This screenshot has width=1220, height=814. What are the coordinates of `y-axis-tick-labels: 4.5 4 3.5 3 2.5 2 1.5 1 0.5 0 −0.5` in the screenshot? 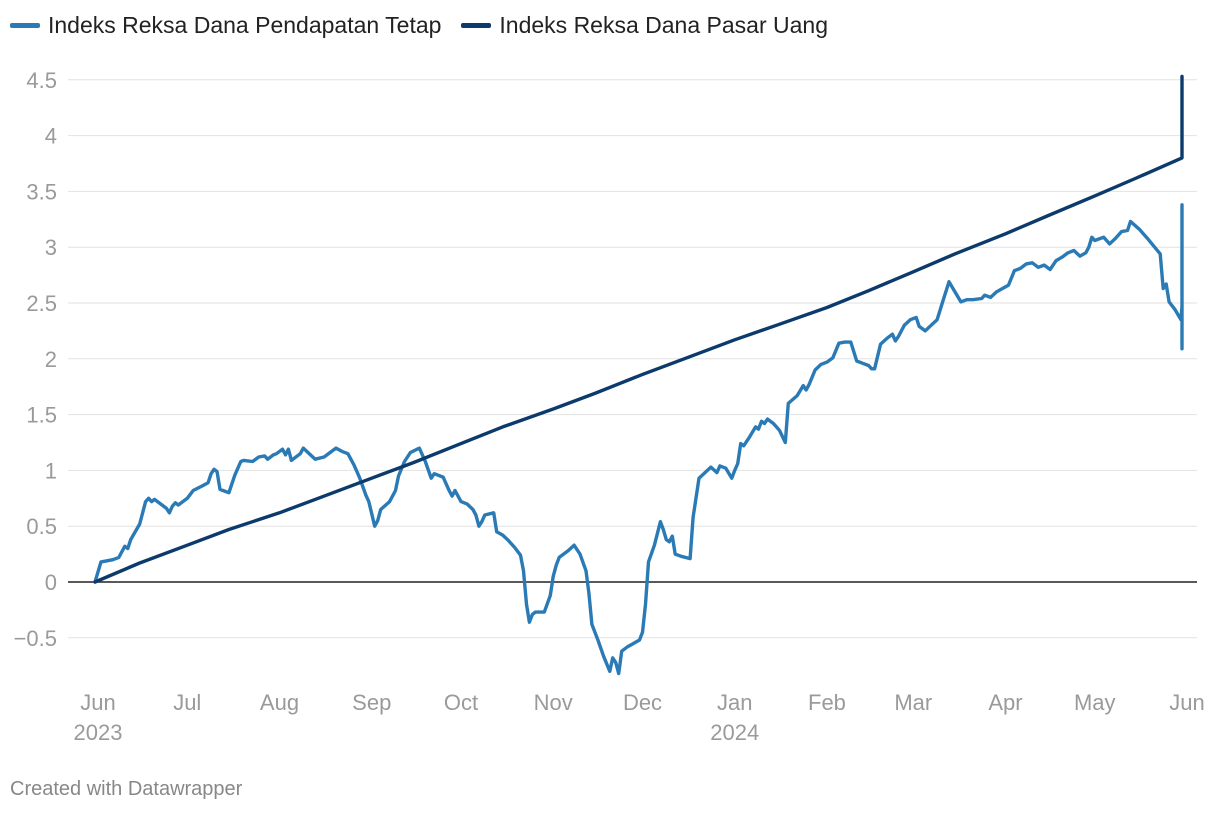 It's located at (35, 359).